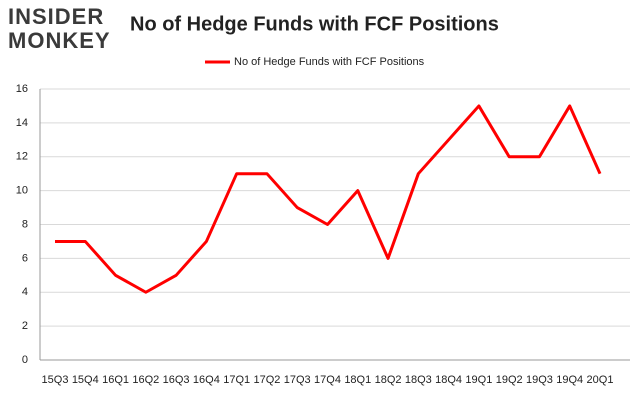 Image resolution: width=635 pixels, height=405 pixels. I want to click on y-tick-label: 10, so click(22, 191).